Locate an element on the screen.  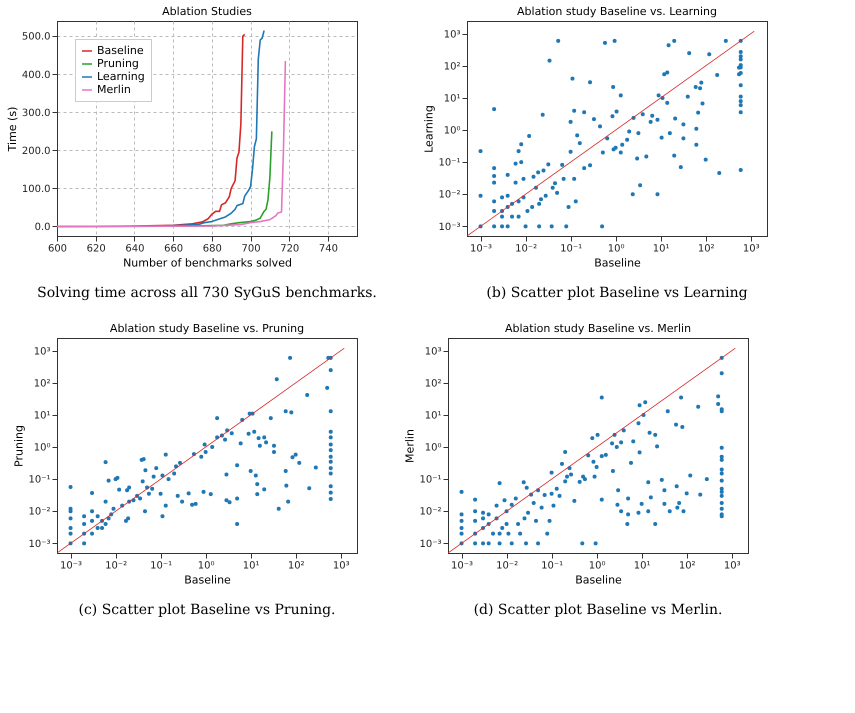
y-tick-label: 200.0 is located at coordinates (36, 151).